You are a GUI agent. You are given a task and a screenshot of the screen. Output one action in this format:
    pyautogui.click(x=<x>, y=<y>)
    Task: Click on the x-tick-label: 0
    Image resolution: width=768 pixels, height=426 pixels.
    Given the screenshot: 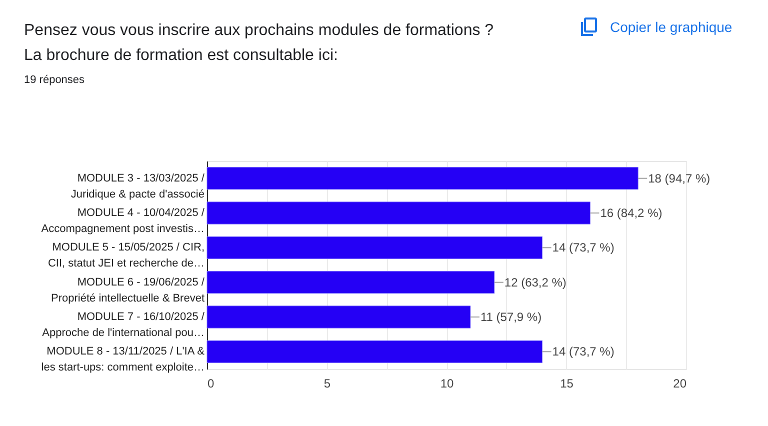 What is the action you would take?
    pyautogui.click(x=211, y=383)
    